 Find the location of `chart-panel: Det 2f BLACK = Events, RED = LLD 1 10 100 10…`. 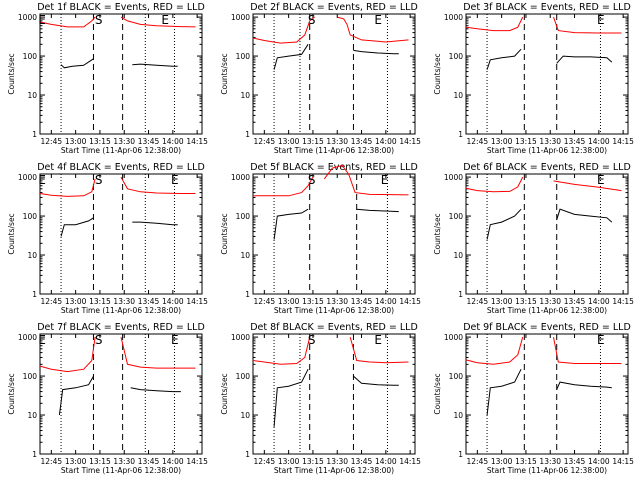

chart-panel: Det 2f BLACK = Events, RED = LLD 1 10 100 10… is located at coordinates (320, 78).